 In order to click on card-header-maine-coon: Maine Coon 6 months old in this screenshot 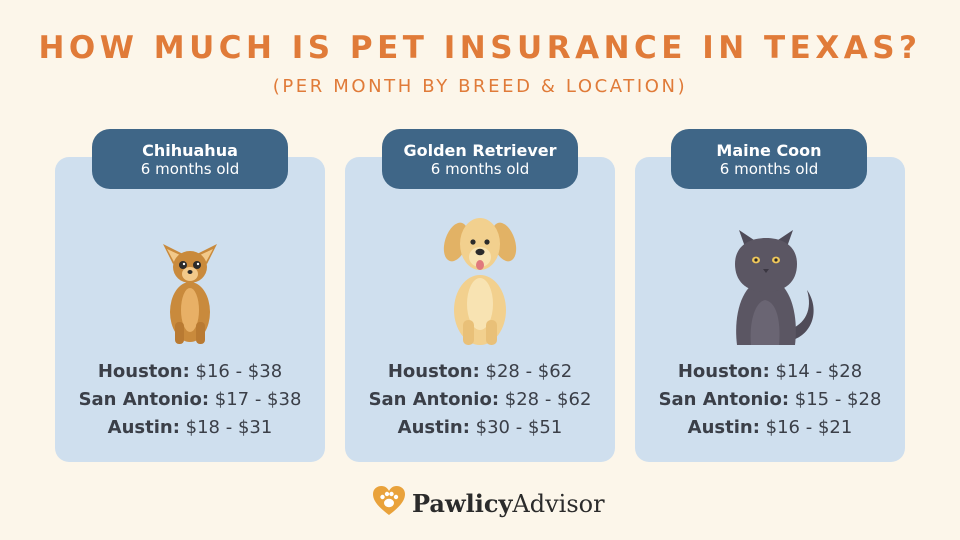, I will do `click(769, 159)`.